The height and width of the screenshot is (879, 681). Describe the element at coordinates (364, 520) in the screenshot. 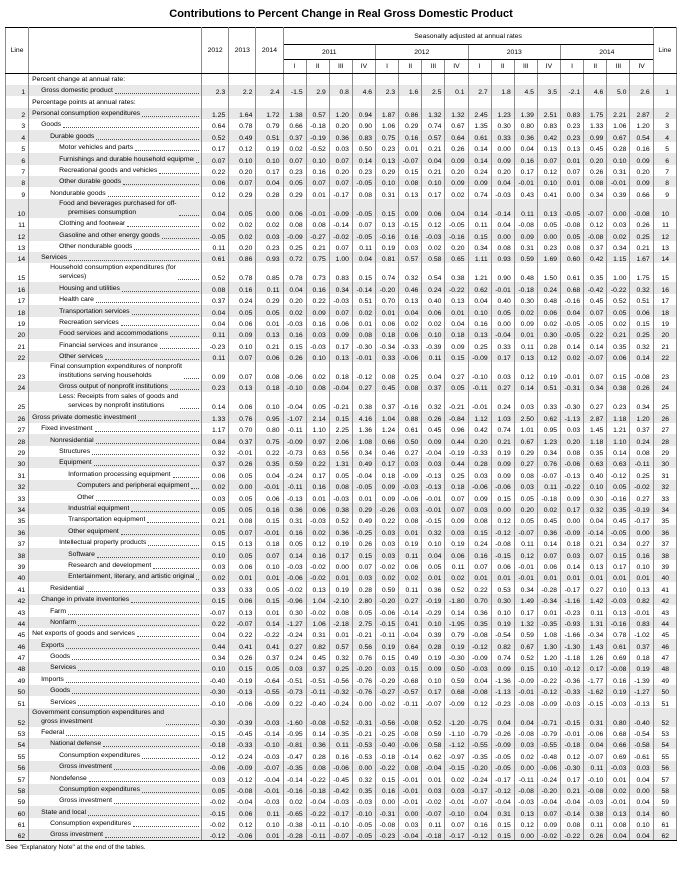

I see `value-cell: 0.49` at that location.